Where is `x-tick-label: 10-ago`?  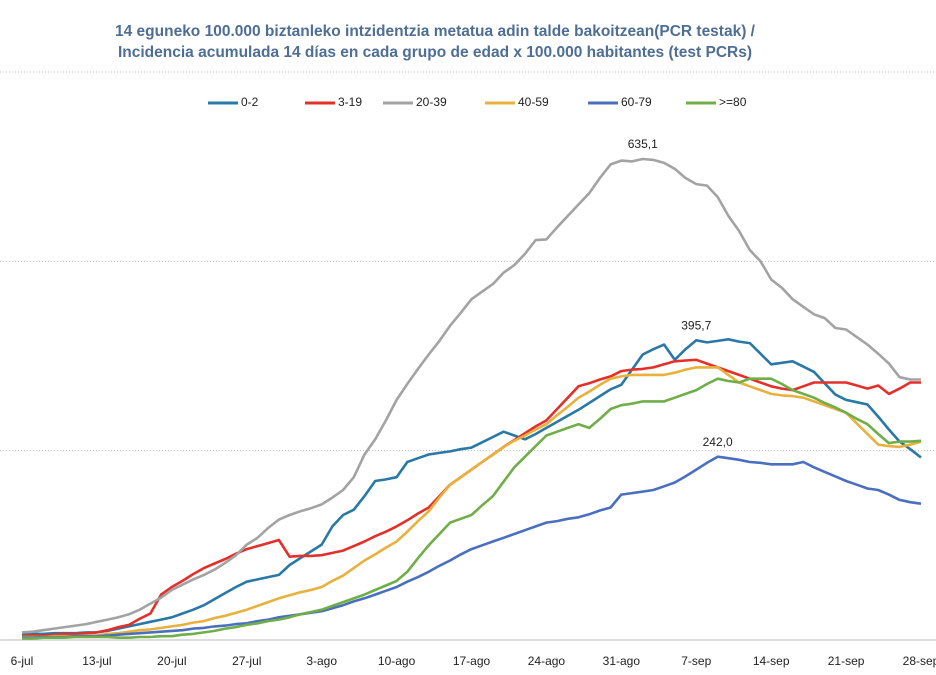
x-tick-label: 10-ago is located at coordinates (397, 661).